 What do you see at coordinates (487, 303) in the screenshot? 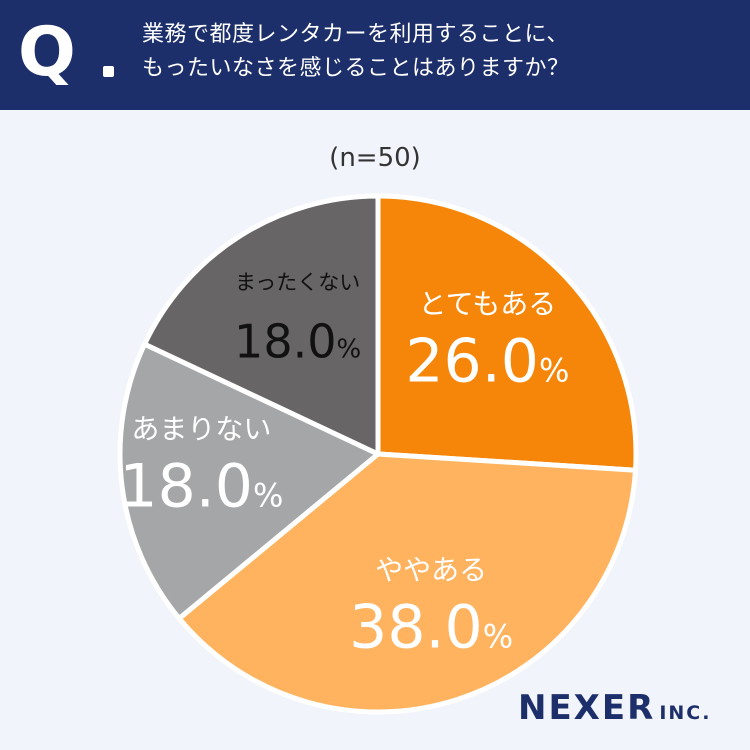
I see `slice-label-1: とてもある` at bounding box center [487, 303].